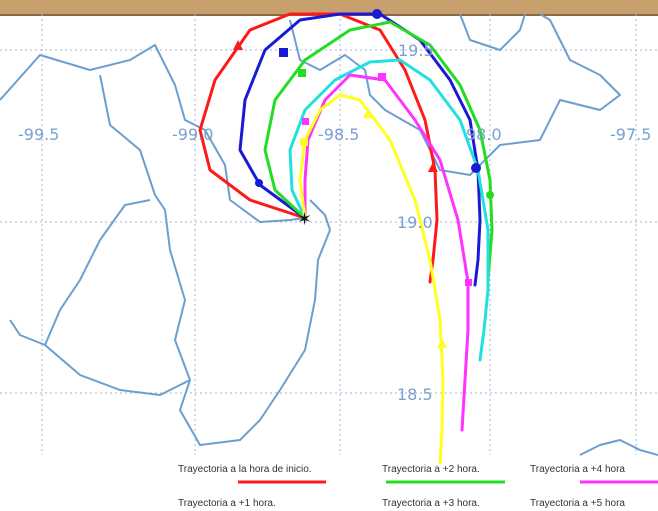 The image size is (658, 511). What do you see at coordinates (618, 447) in the screenshot?
I see `boundary-south-east` at bounding box center [618, 447].